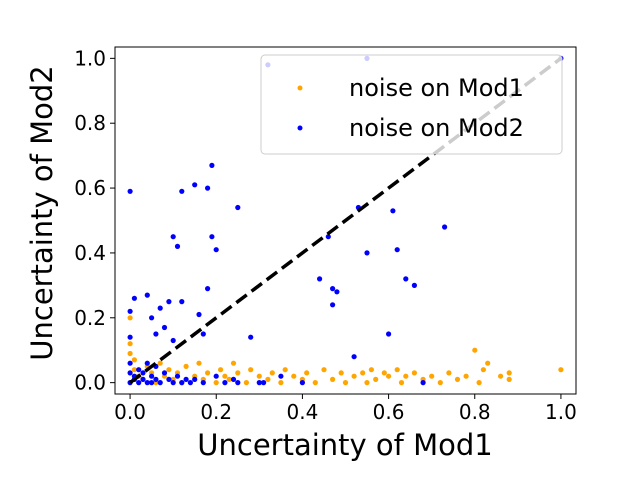 The height and width of the screenshot is (479, 640). I want to click on y-tick-label: 0.4, so click(90, 253).